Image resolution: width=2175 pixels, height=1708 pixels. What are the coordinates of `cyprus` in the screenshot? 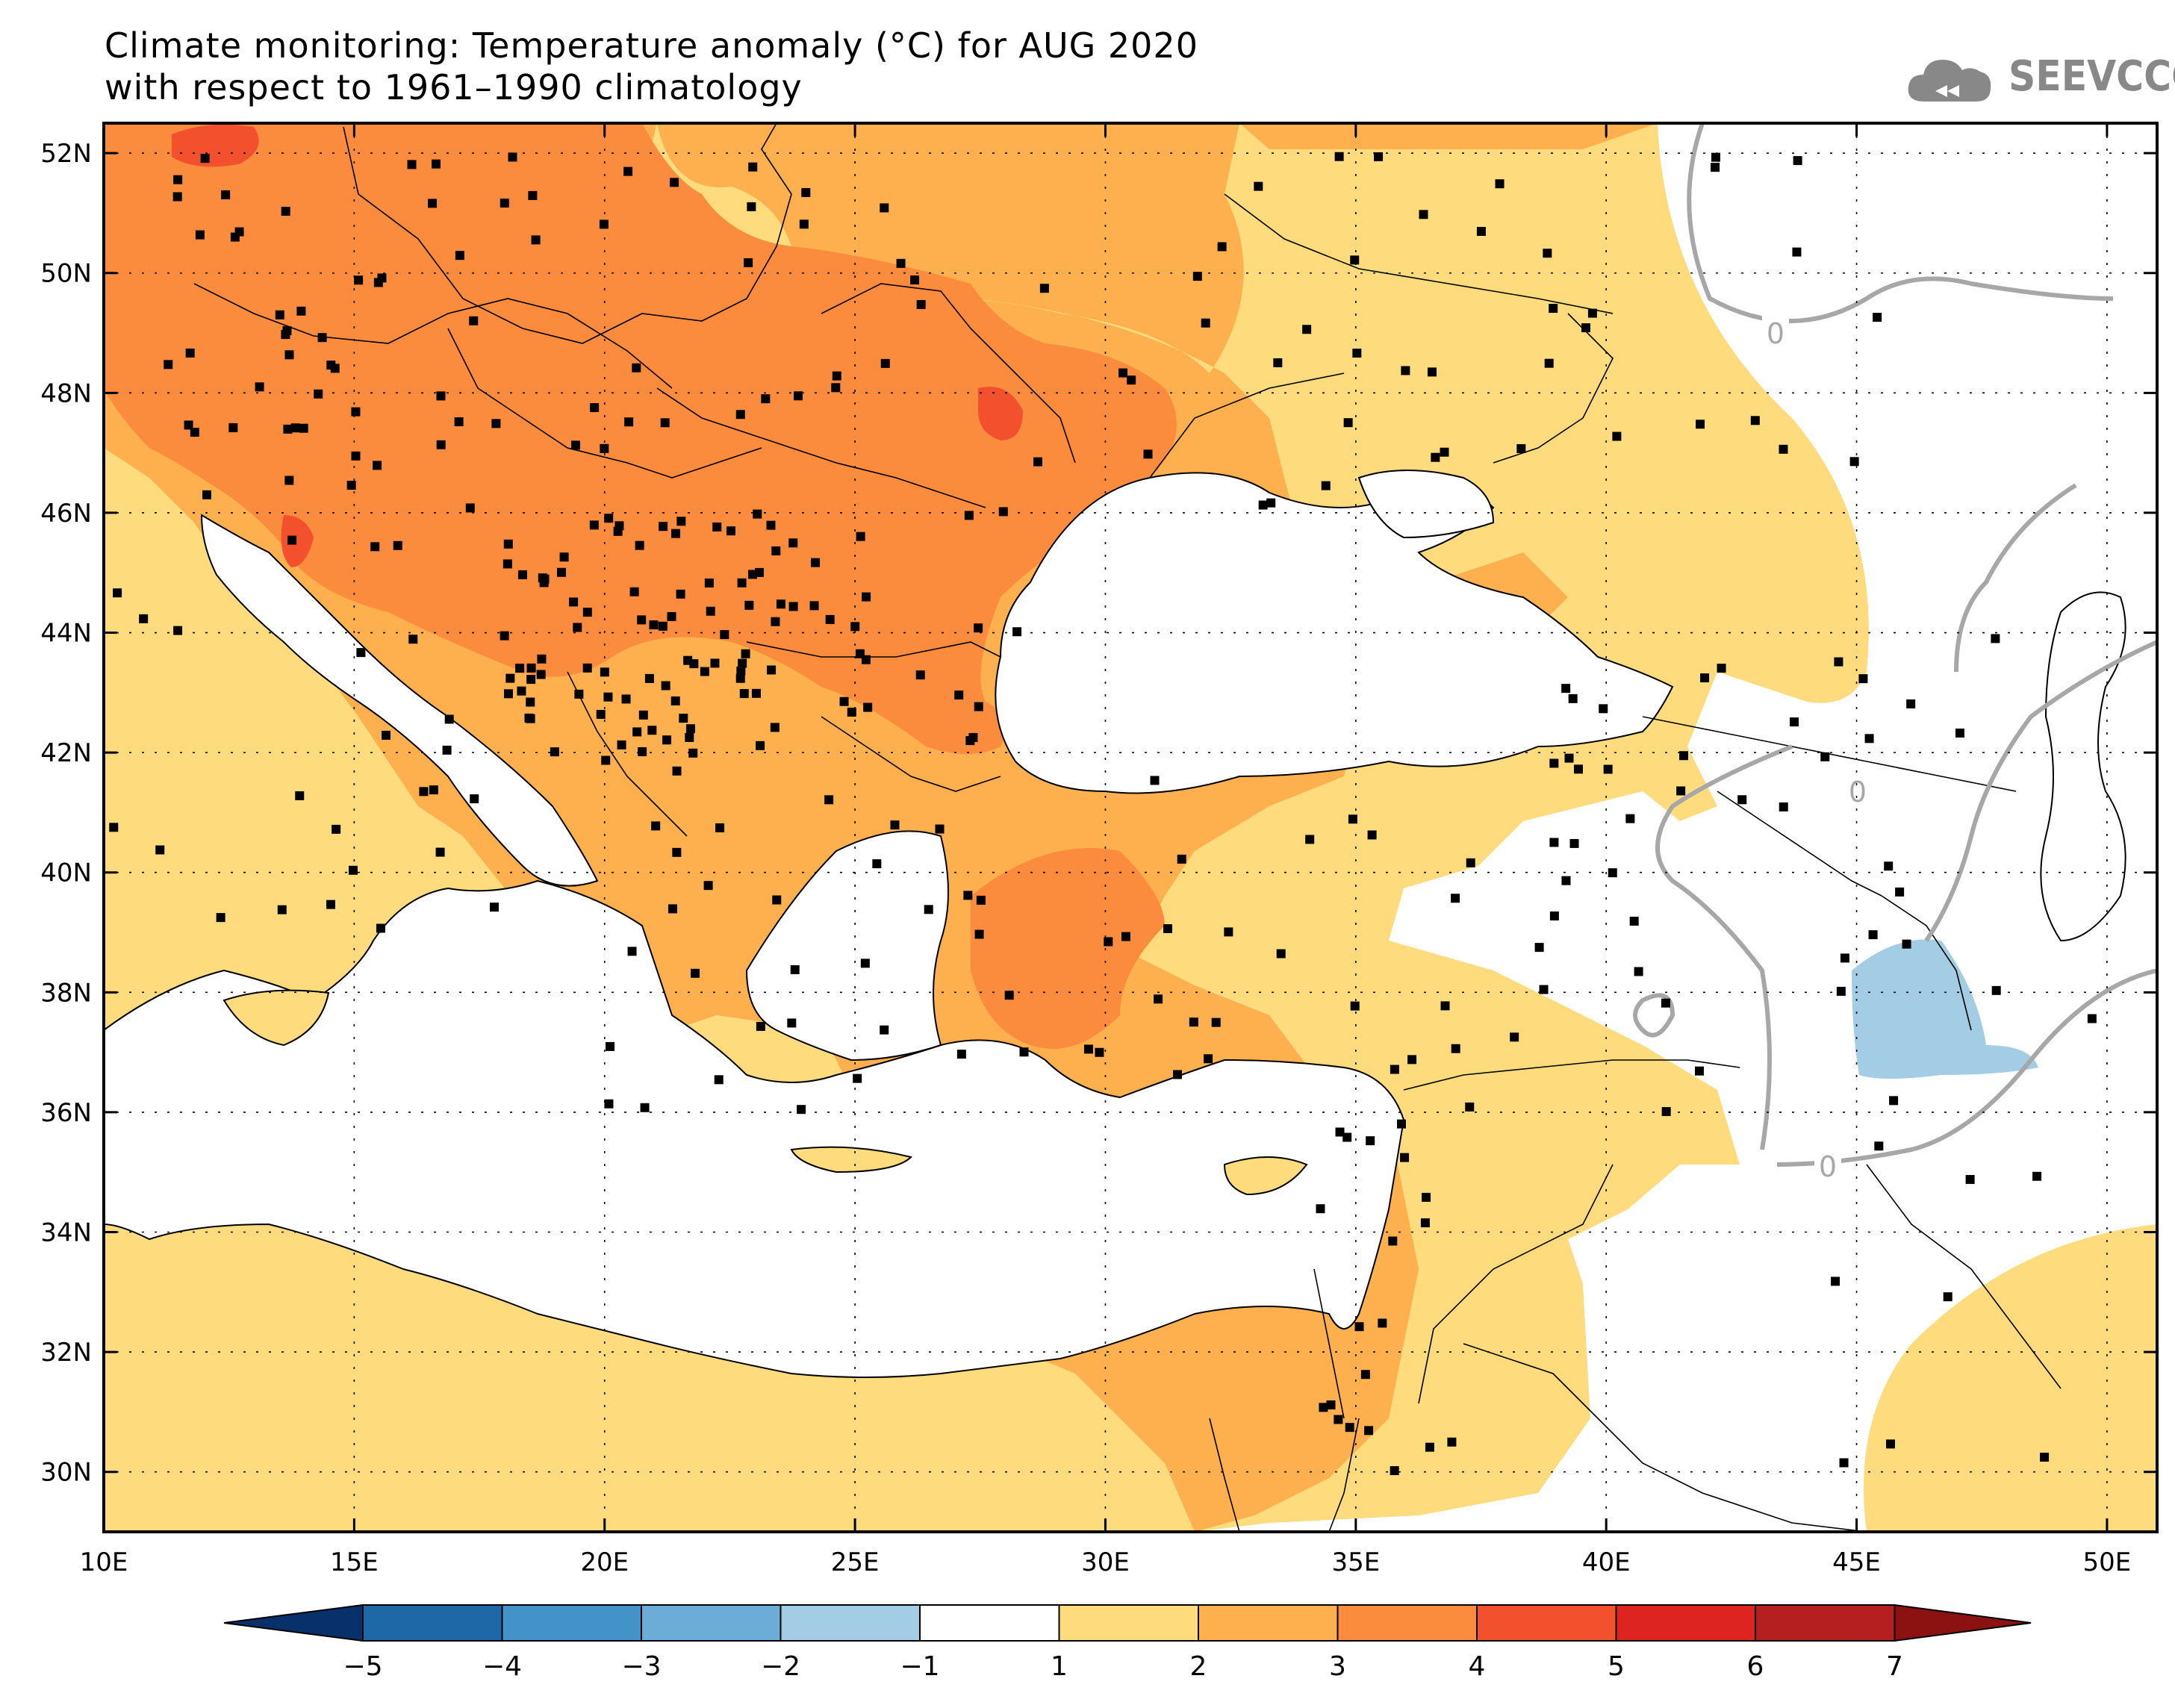 It's located at (1265, 1176).